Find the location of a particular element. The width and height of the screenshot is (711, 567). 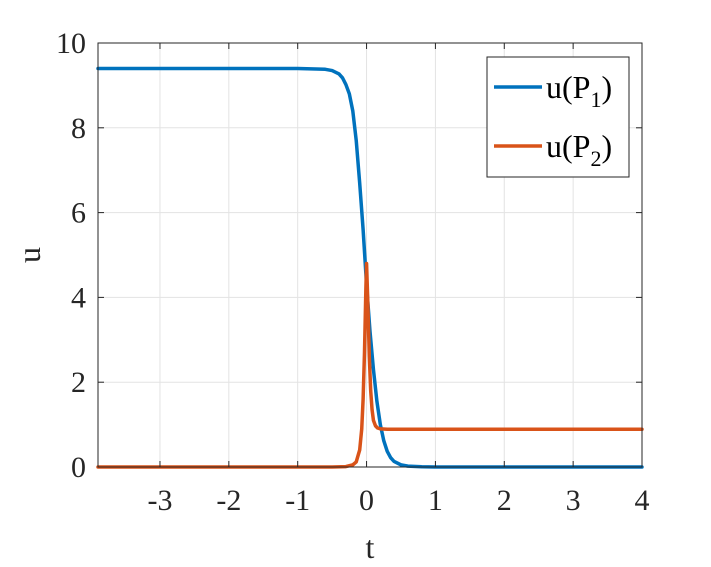

x-tick-label-0: -3 is located at coordinates (159, 500).